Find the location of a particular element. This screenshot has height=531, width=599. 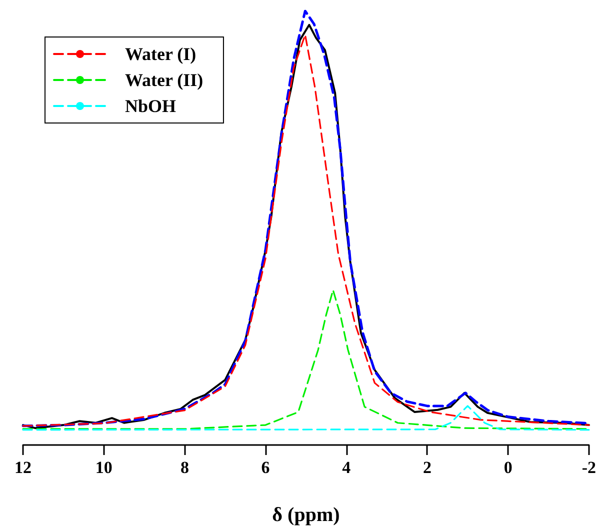

legend-label: Water (II) is located at coordinates (164, 80).